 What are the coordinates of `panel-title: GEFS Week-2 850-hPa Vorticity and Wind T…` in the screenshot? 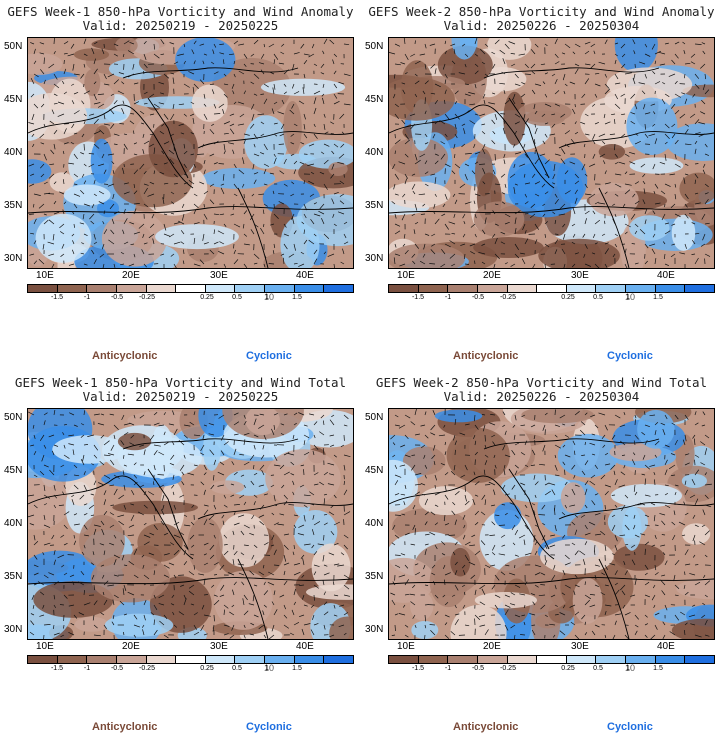 It's located at (541, 382).